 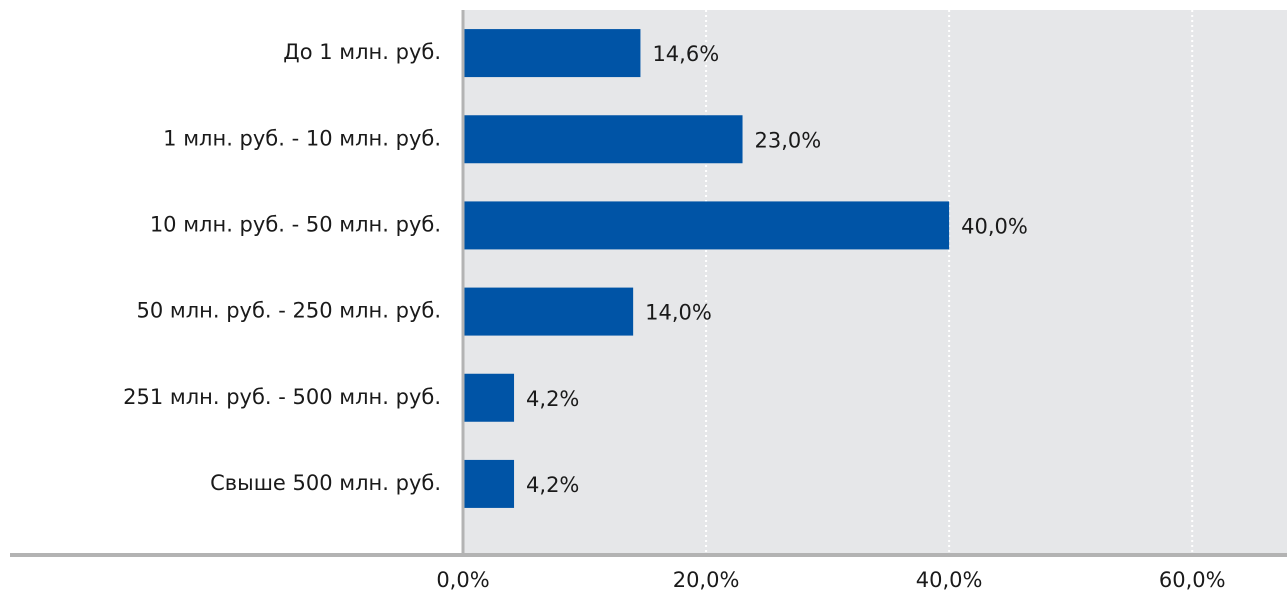 What do you see at coordinates (685, 54) in the screenshot?
I see `data-label: 14,6%` at bounding box center [685, 54].